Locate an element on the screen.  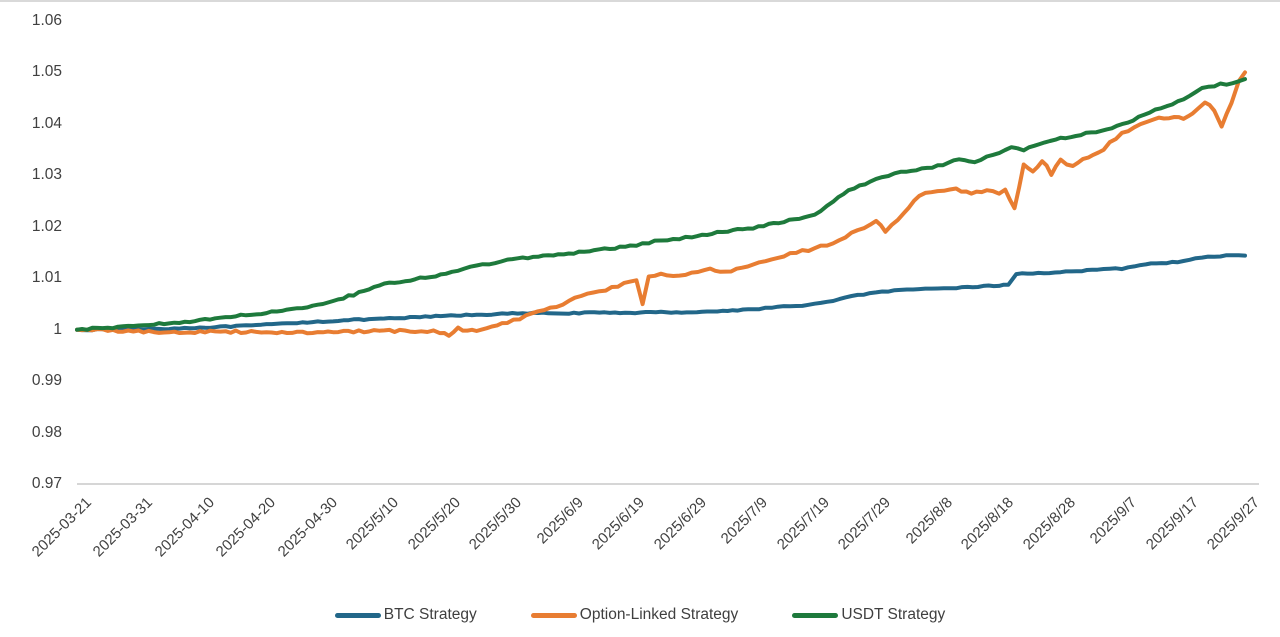
y-axis-tick-label: 0.98 is located at coordinates (46, 432).